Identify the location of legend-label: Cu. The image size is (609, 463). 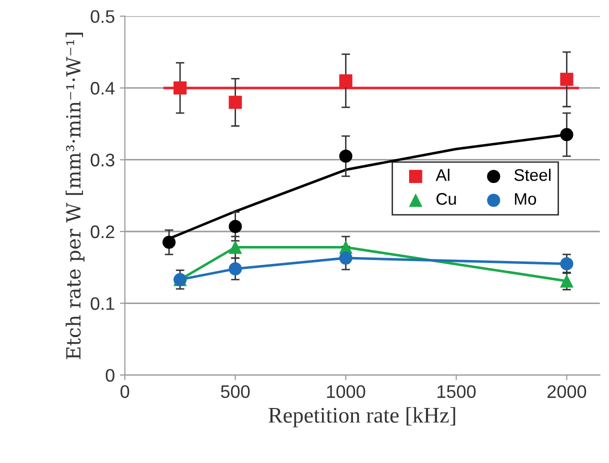
(446, 199).